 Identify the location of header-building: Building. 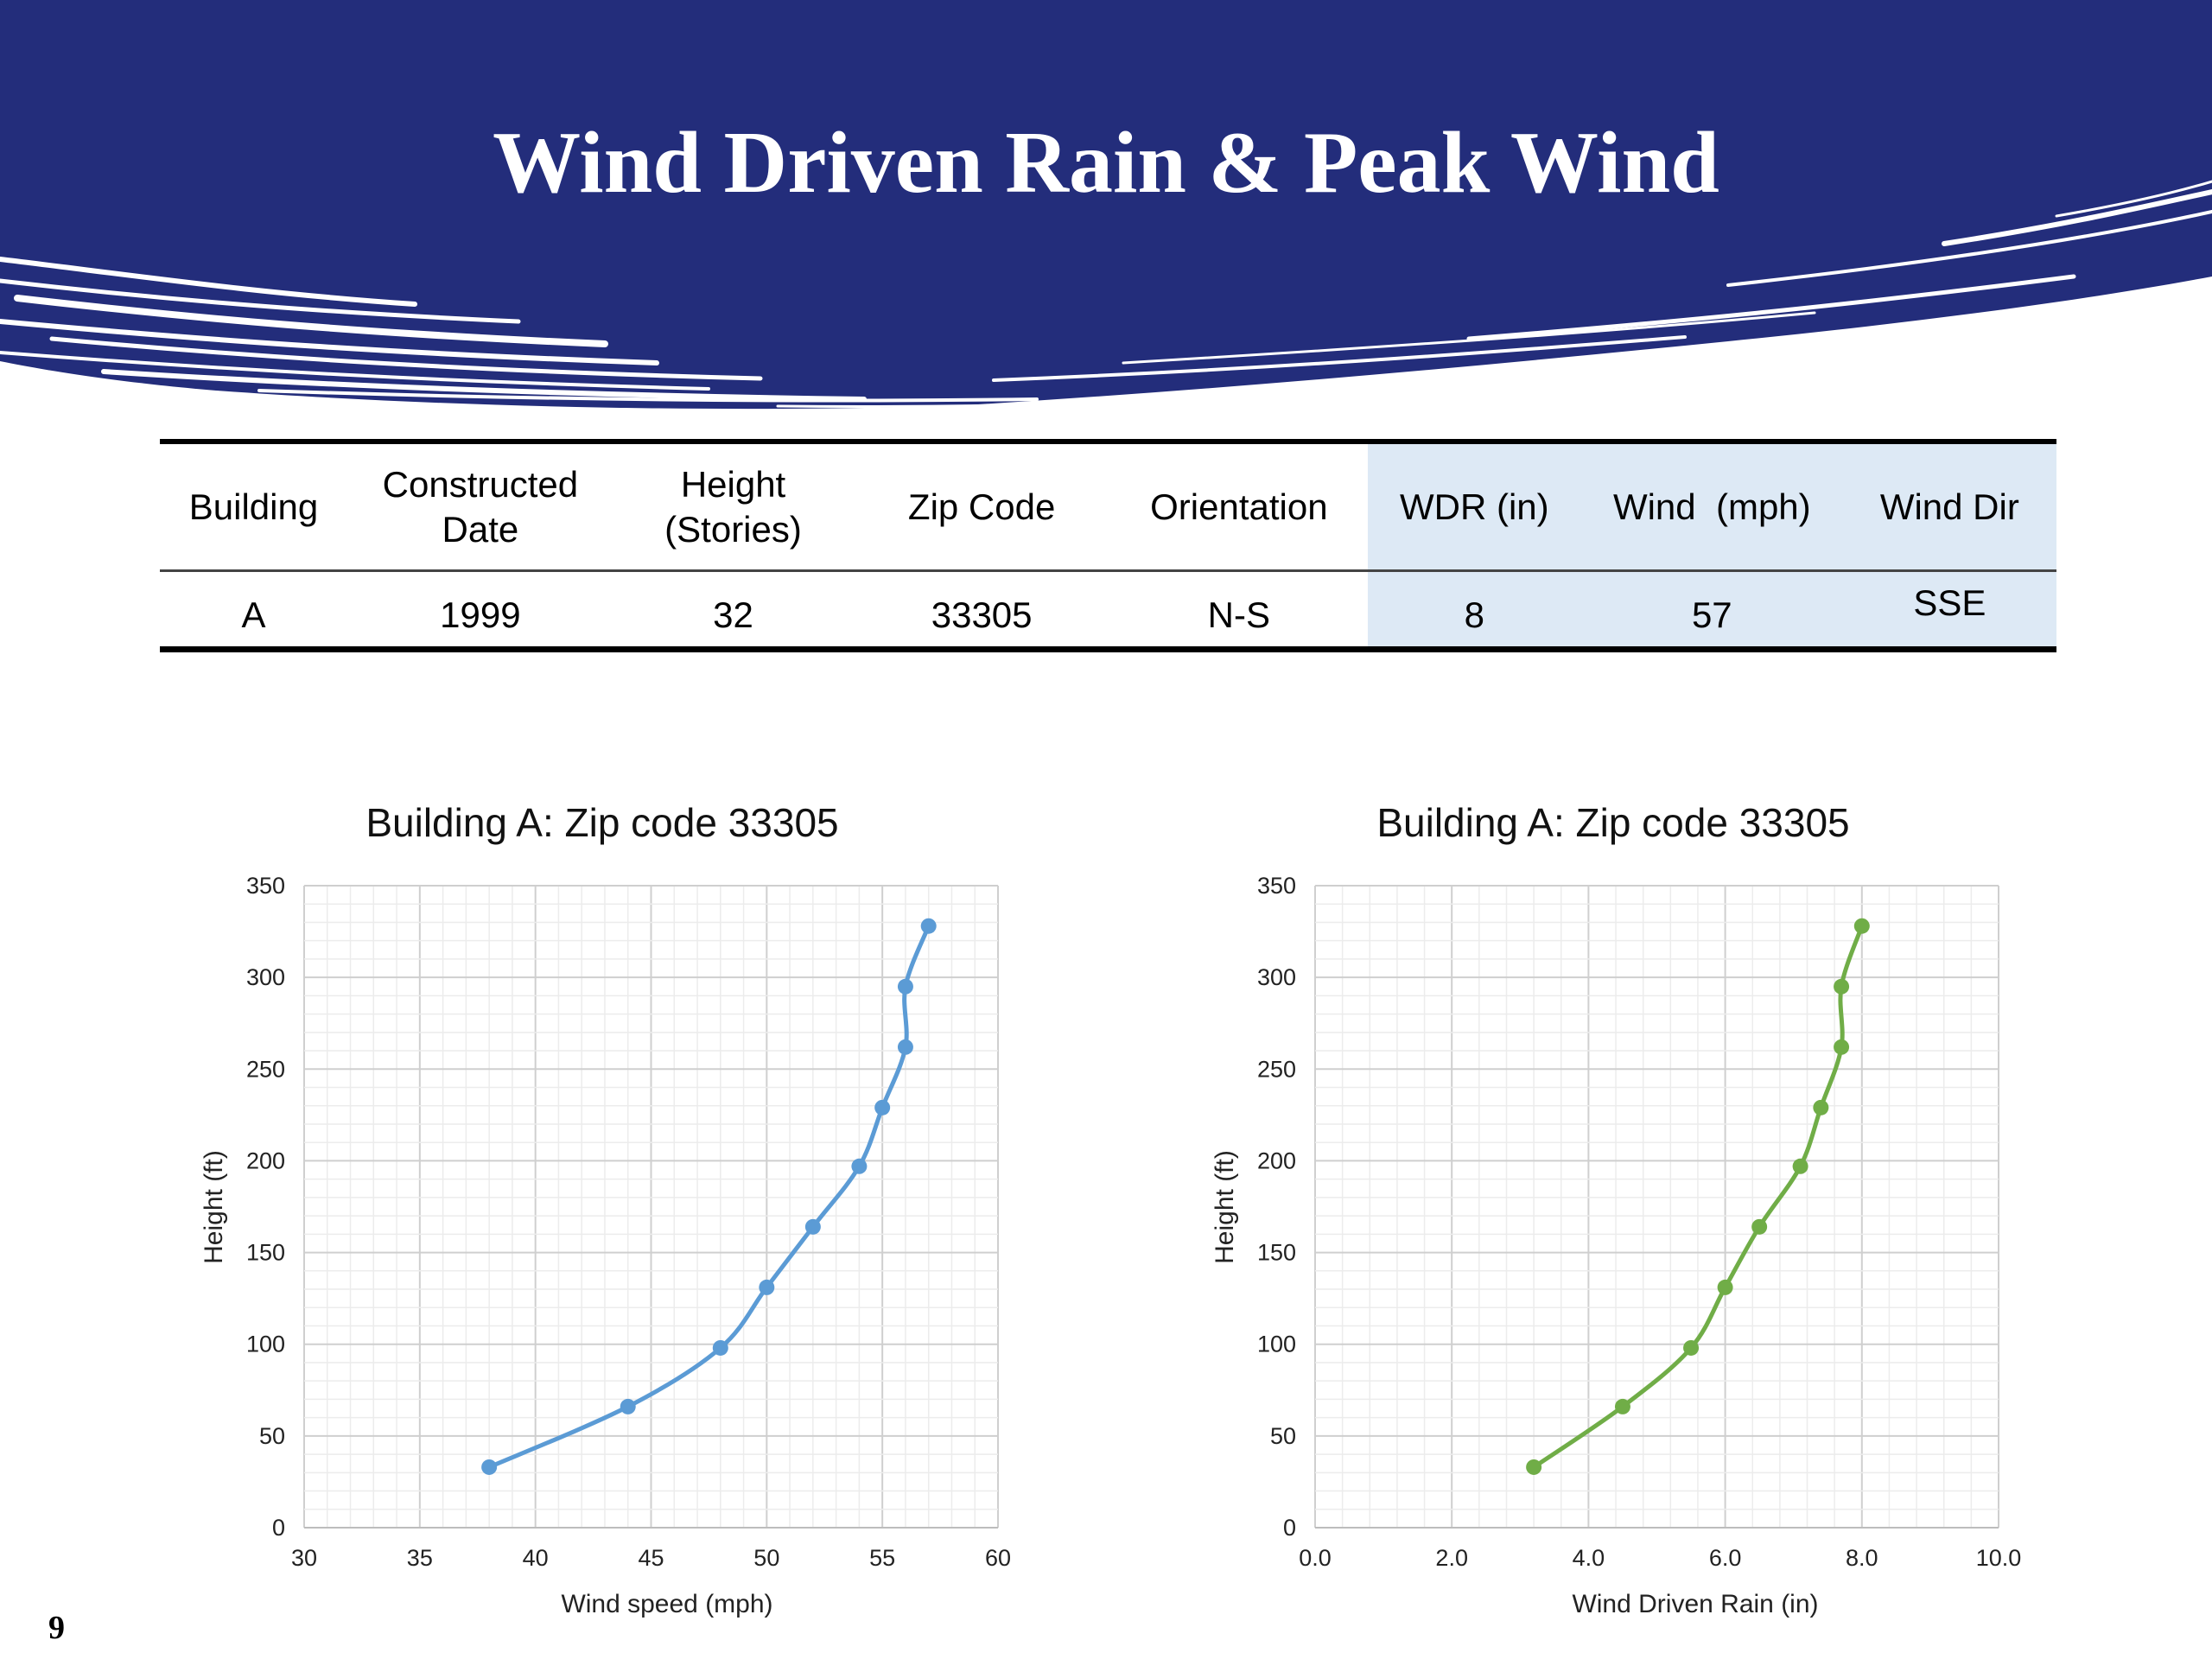
(253, 506).